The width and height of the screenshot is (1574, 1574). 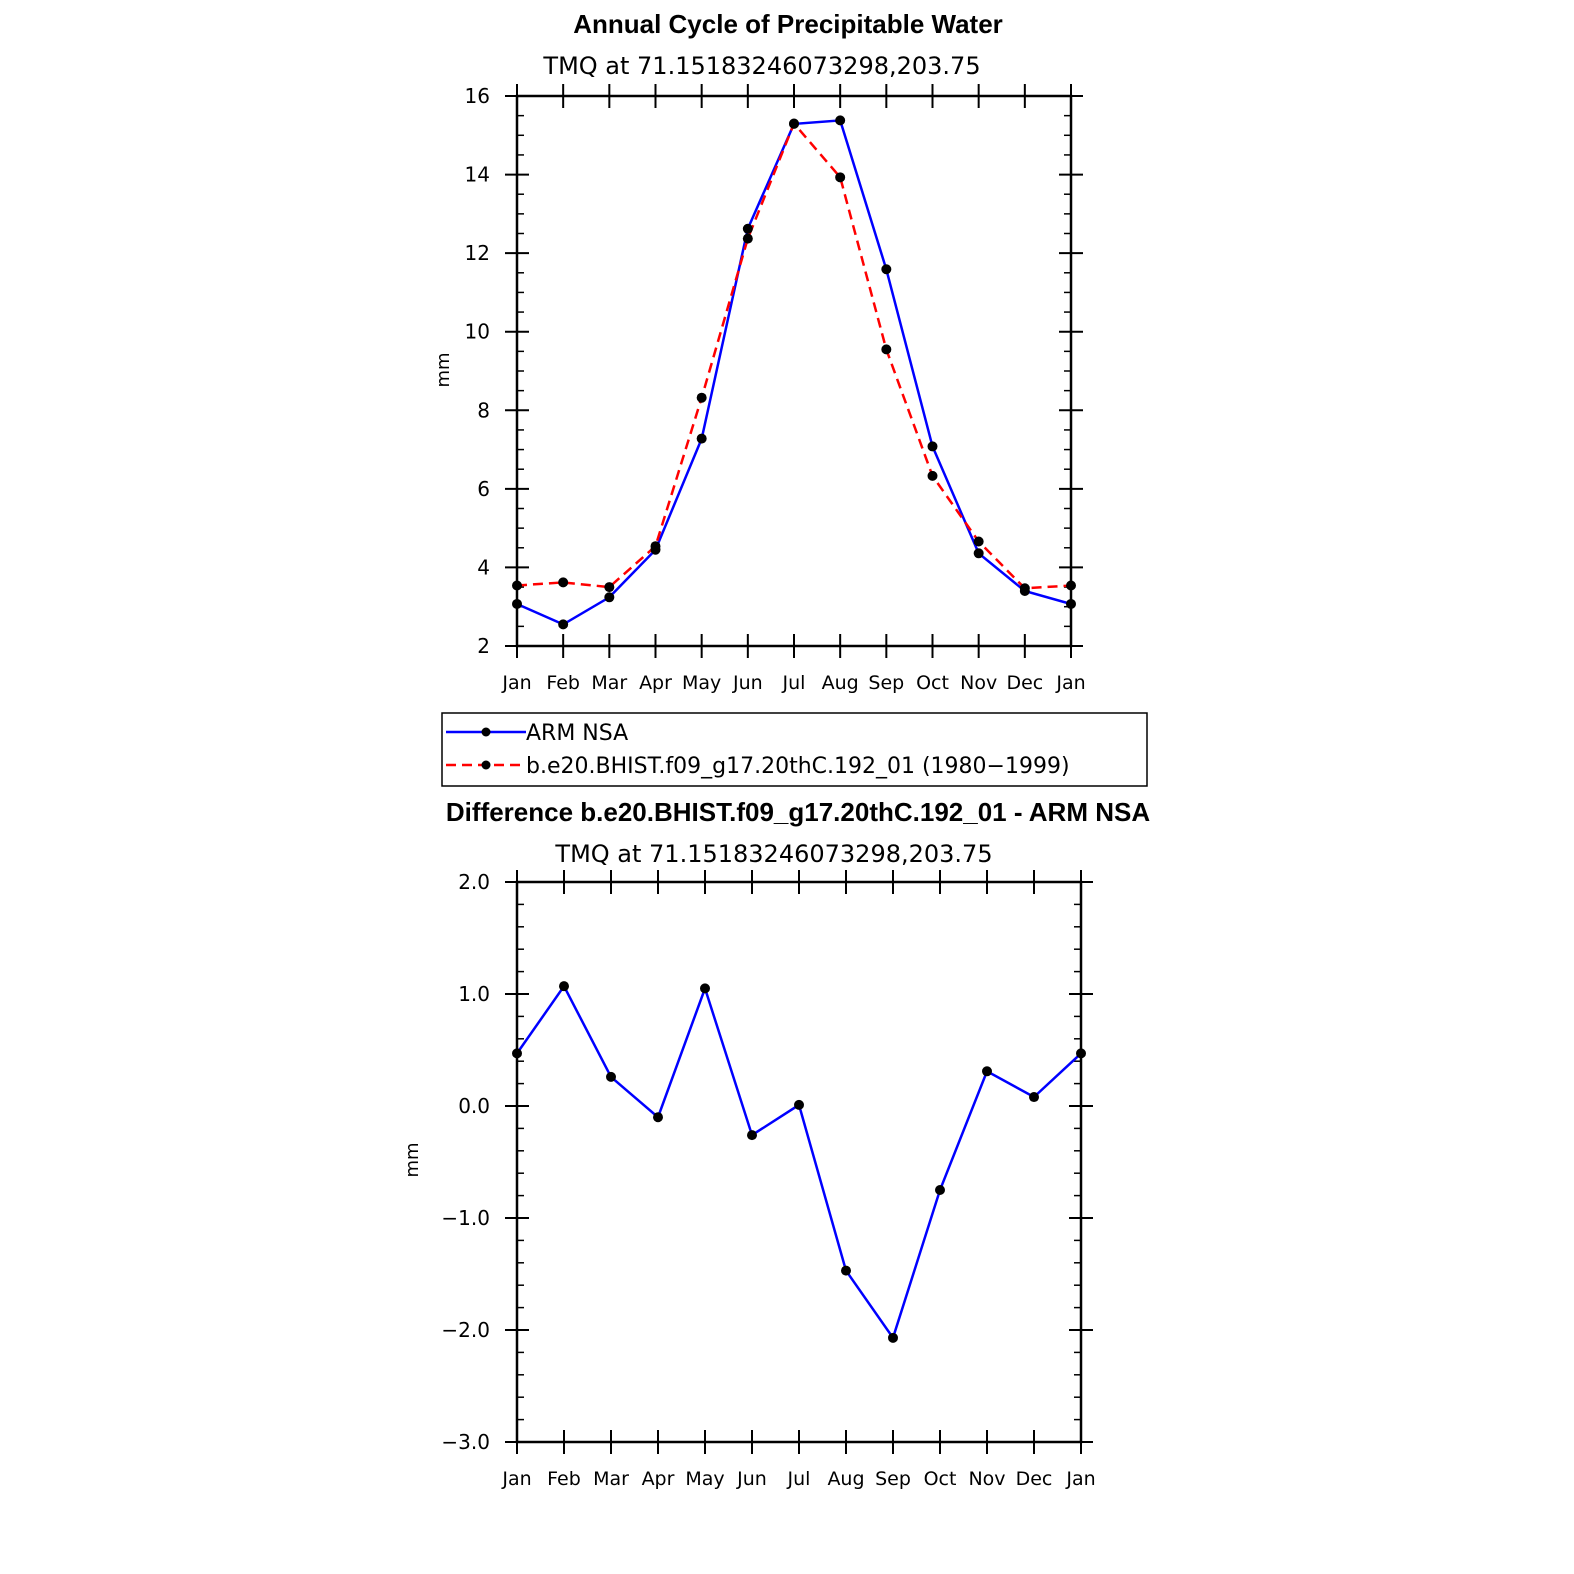 I want to click on y-tick-label: 4, so click(x=483, y=567).